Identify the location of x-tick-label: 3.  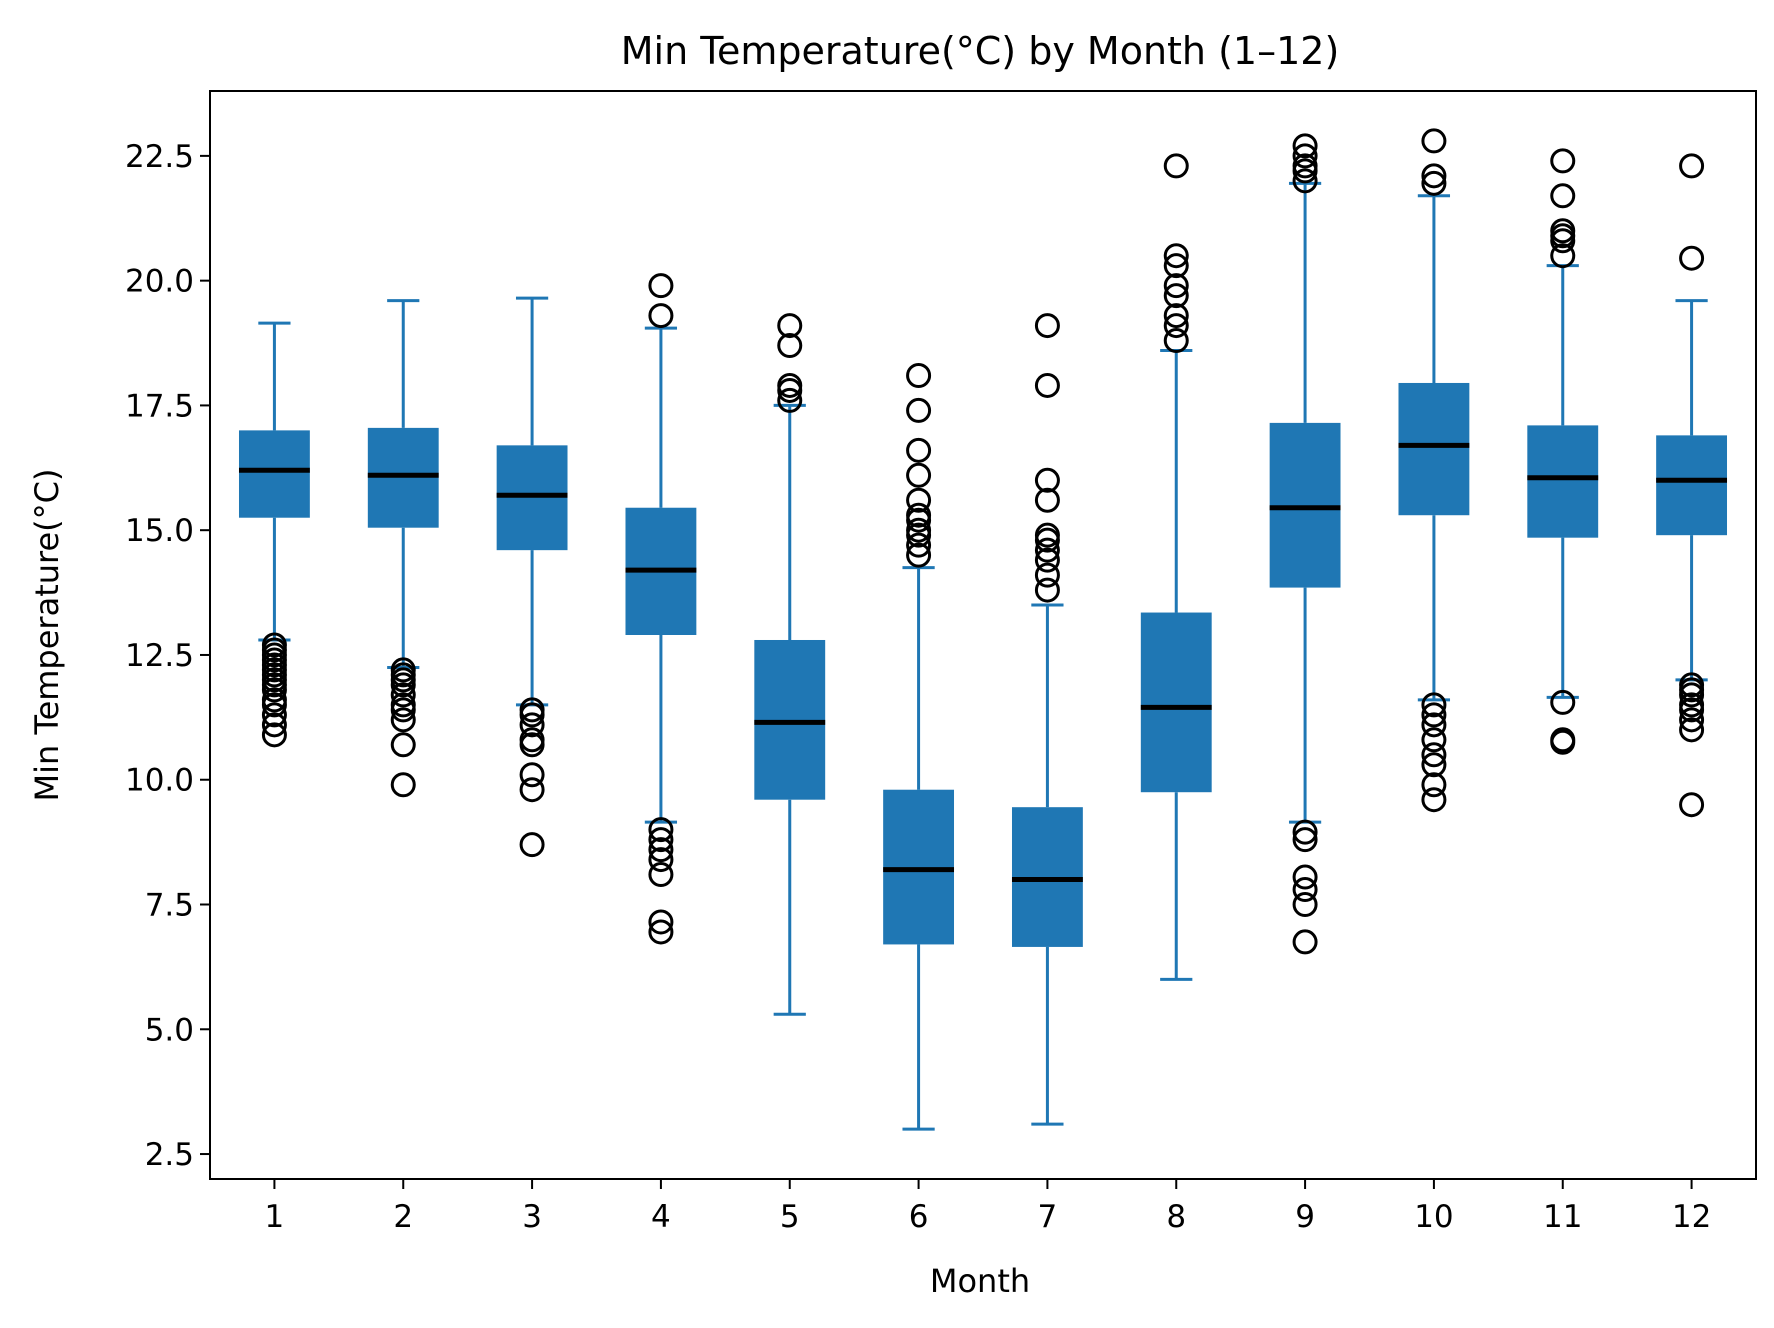
(532, 1217).